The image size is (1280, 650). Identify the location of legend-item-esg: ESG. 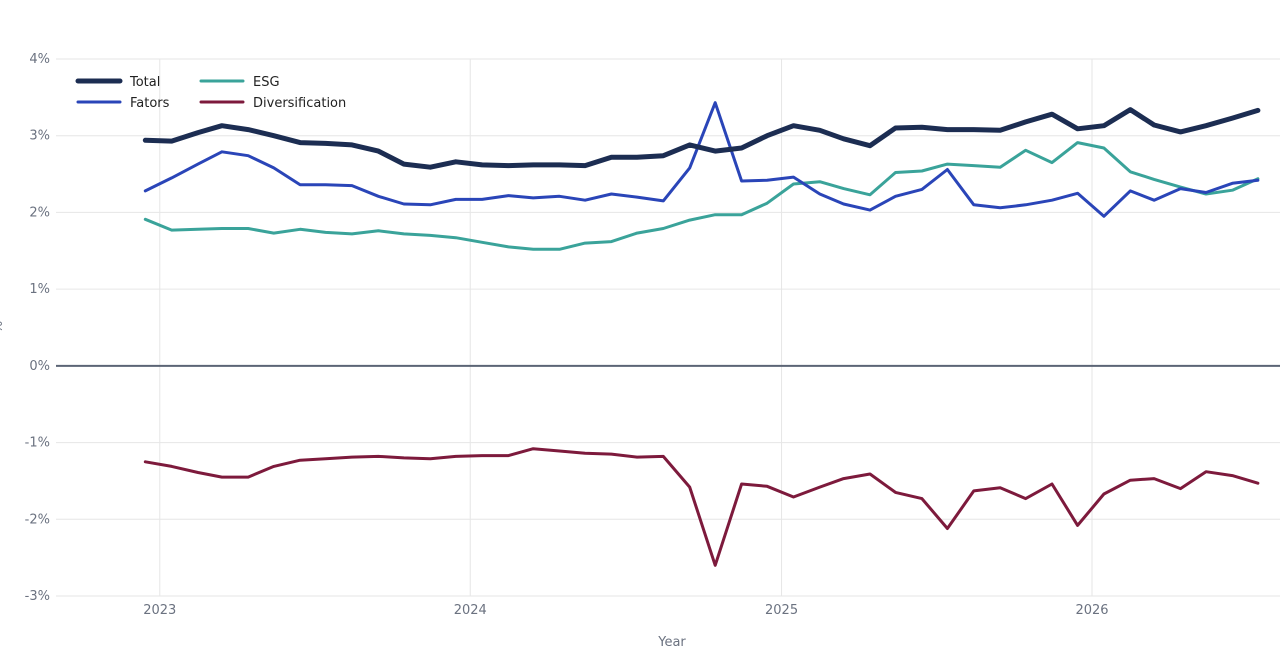
(239, 82).